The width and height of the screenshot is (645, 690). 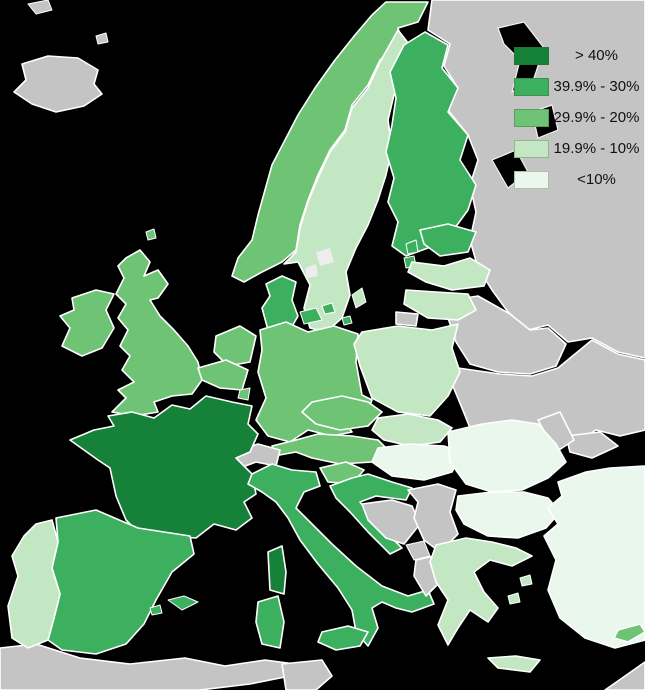 What do you see at coordinates (40, 7) in the screenshot?
I see `country-jan-mayen` at bounding box center [40, 7].